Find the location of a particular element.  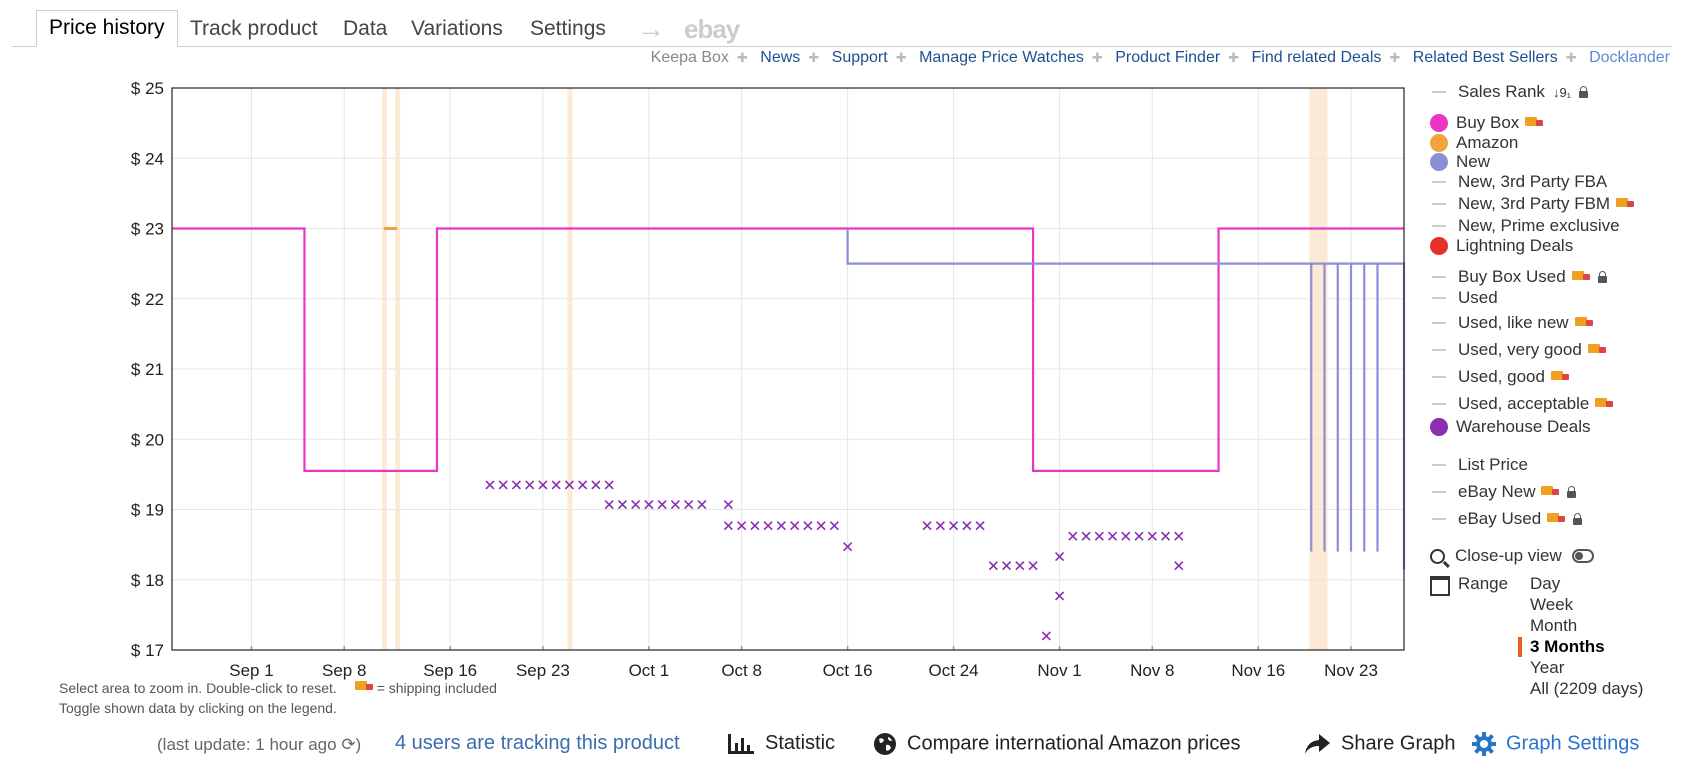

toggle-icon is located at coordinates (1582, 556).